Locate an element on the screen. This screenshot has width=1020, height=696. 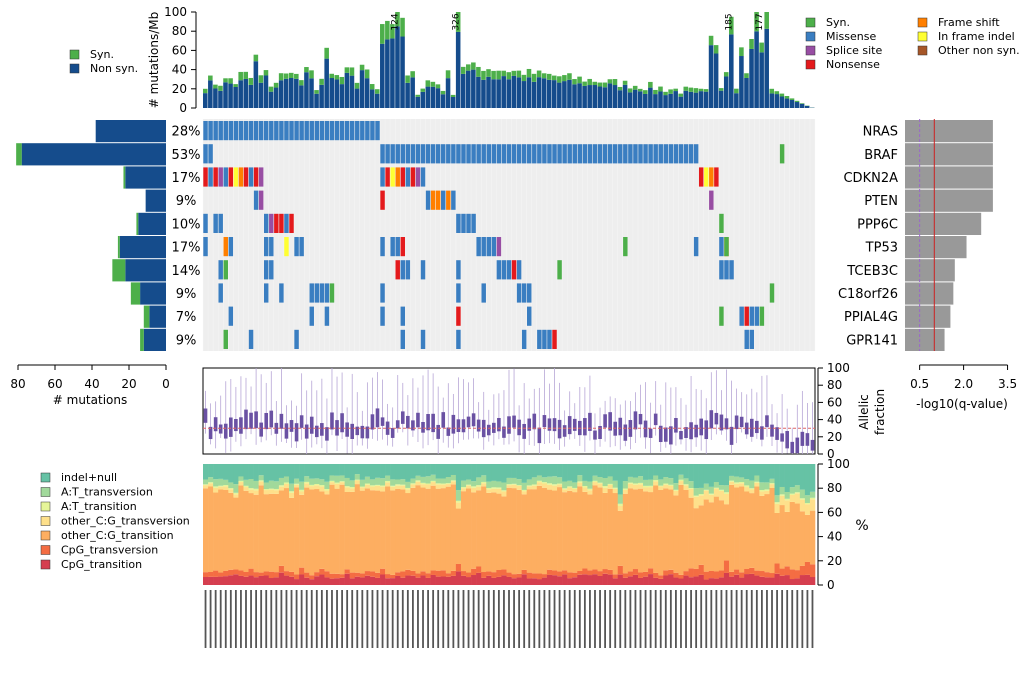
legend-swatch-nonsyn is located at coordinates (74, 68).